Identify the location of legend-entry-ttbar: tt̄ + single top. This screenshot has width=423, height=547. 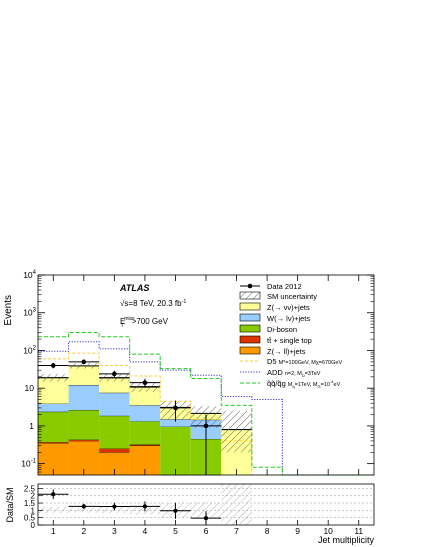
(275, 340).